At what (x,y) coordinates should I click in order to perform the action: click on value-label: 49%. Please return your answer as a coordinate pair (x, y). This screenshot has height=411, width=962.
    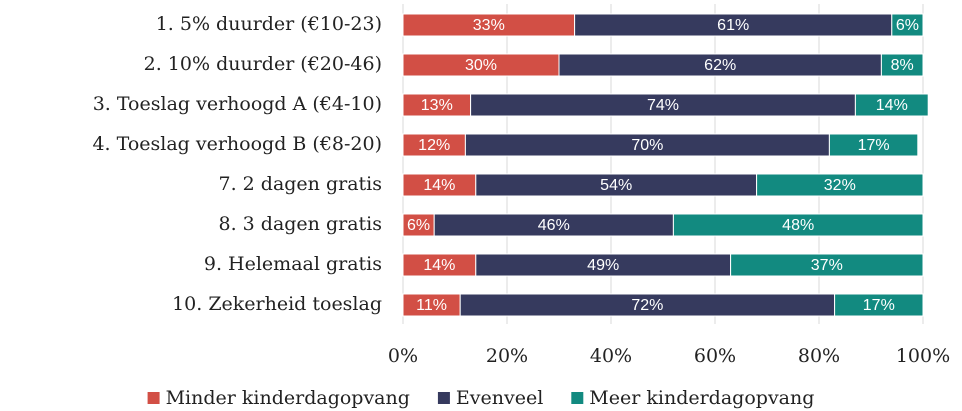
    Looking at the image, I should click on (603, 265).